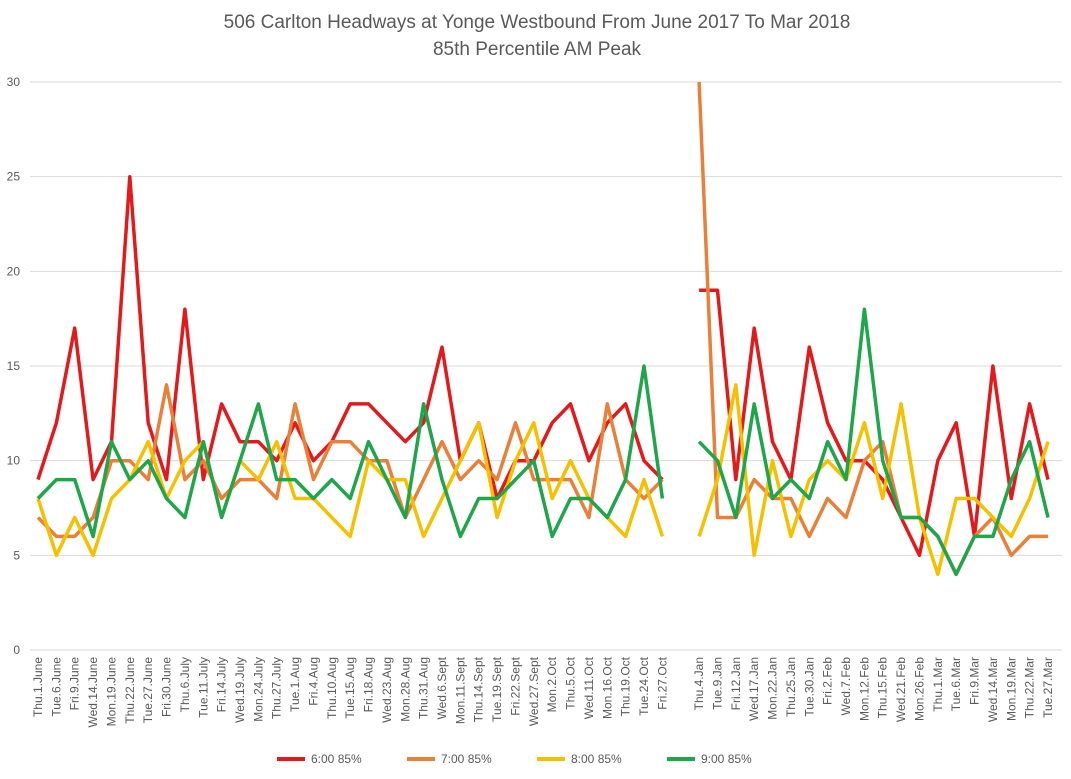 The height and width of the screenshot is (779, 1071). Describe the element at coordinates (901, 689) in the screenshot. I see `x-tick-label: Wed.21.Feb` at that location.